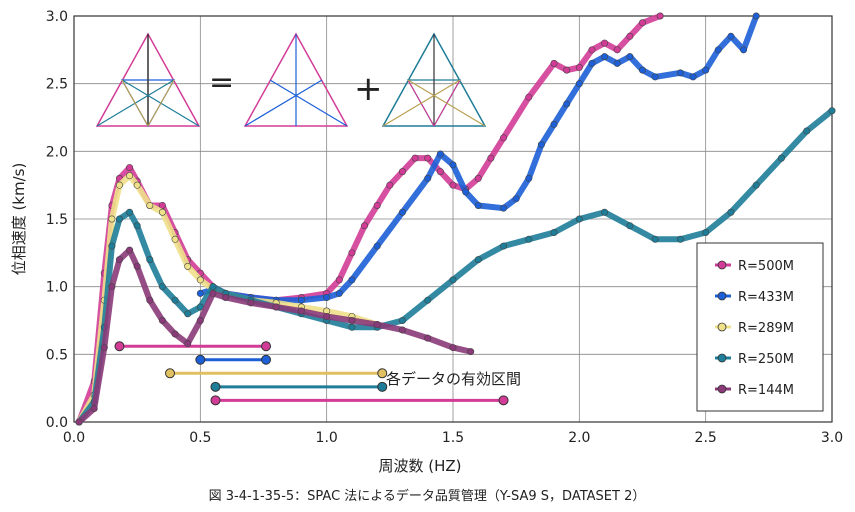 The height and width of the screenshot is (512, 855). I want to click on triangle-diagram-large, so click(296, 79).